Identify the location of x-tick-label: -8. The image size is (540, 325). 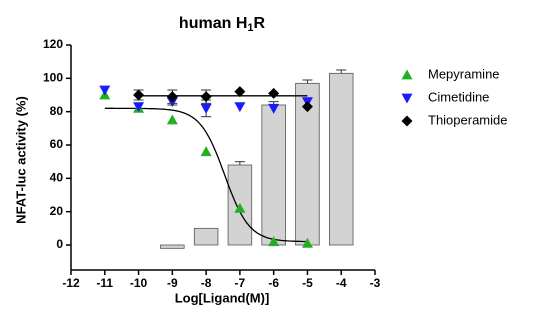
(206, 283).